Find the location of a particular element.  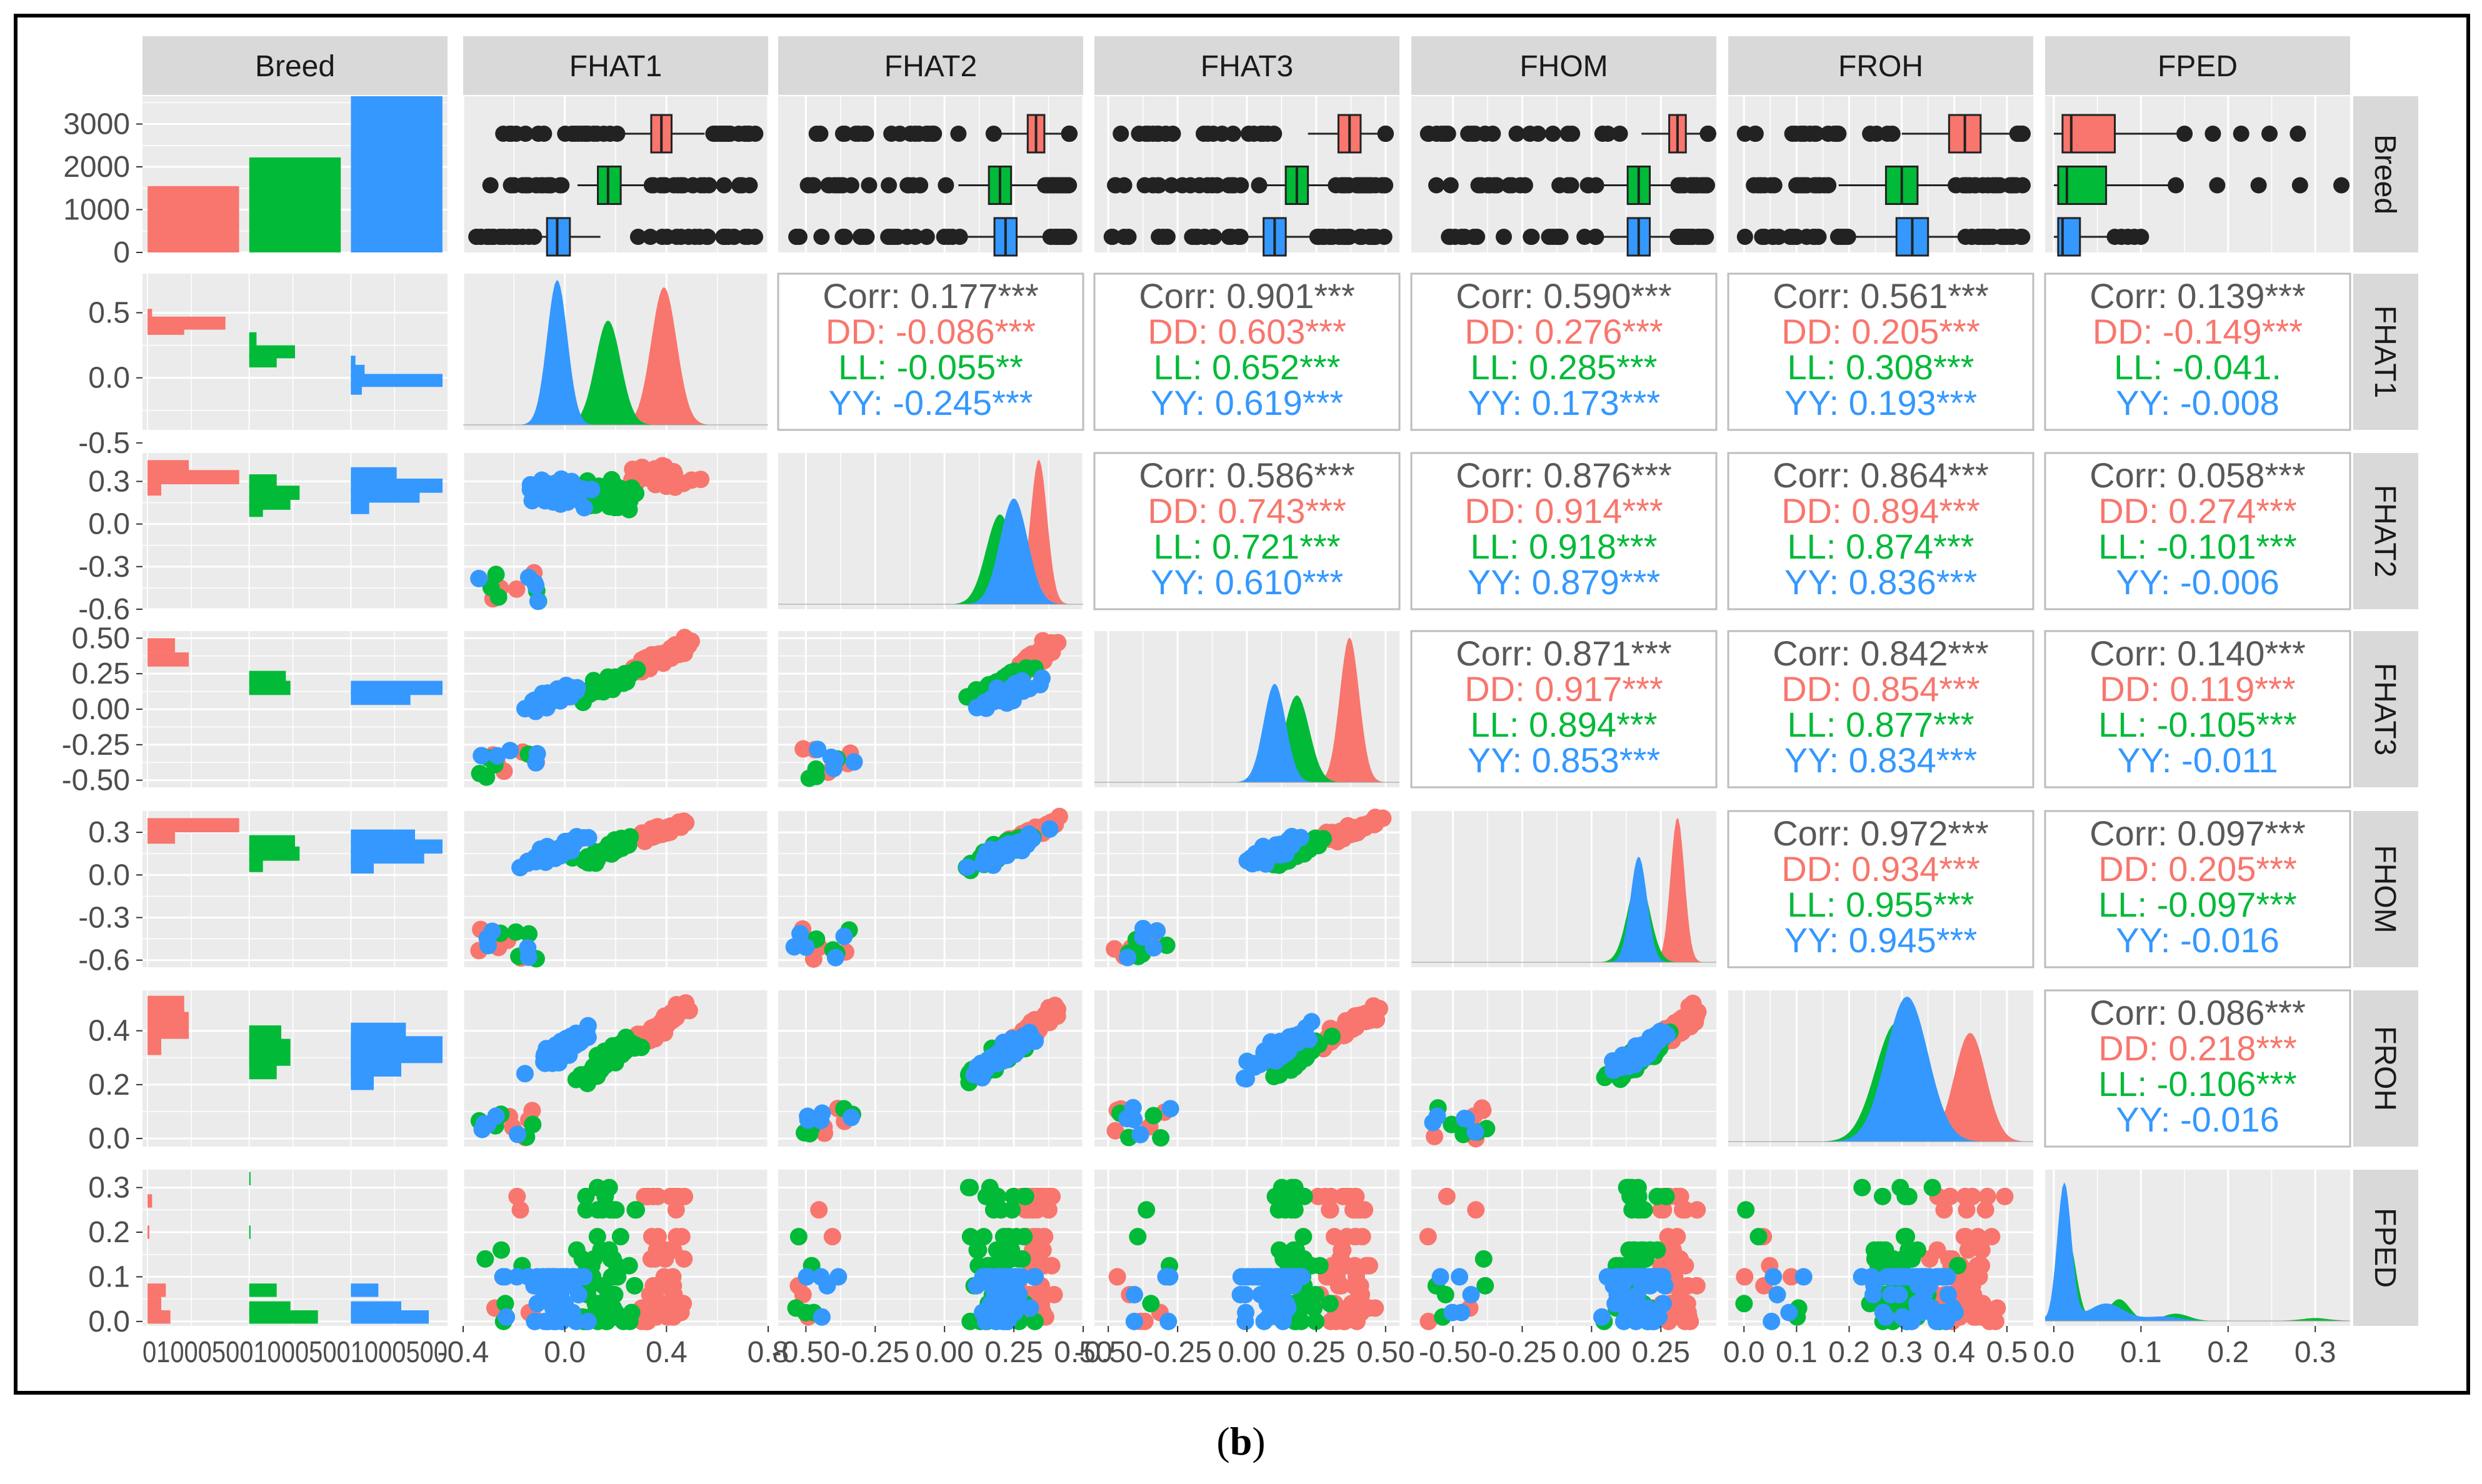

panel-corr-fhat2-fped is located at coordinates (2197, 531).